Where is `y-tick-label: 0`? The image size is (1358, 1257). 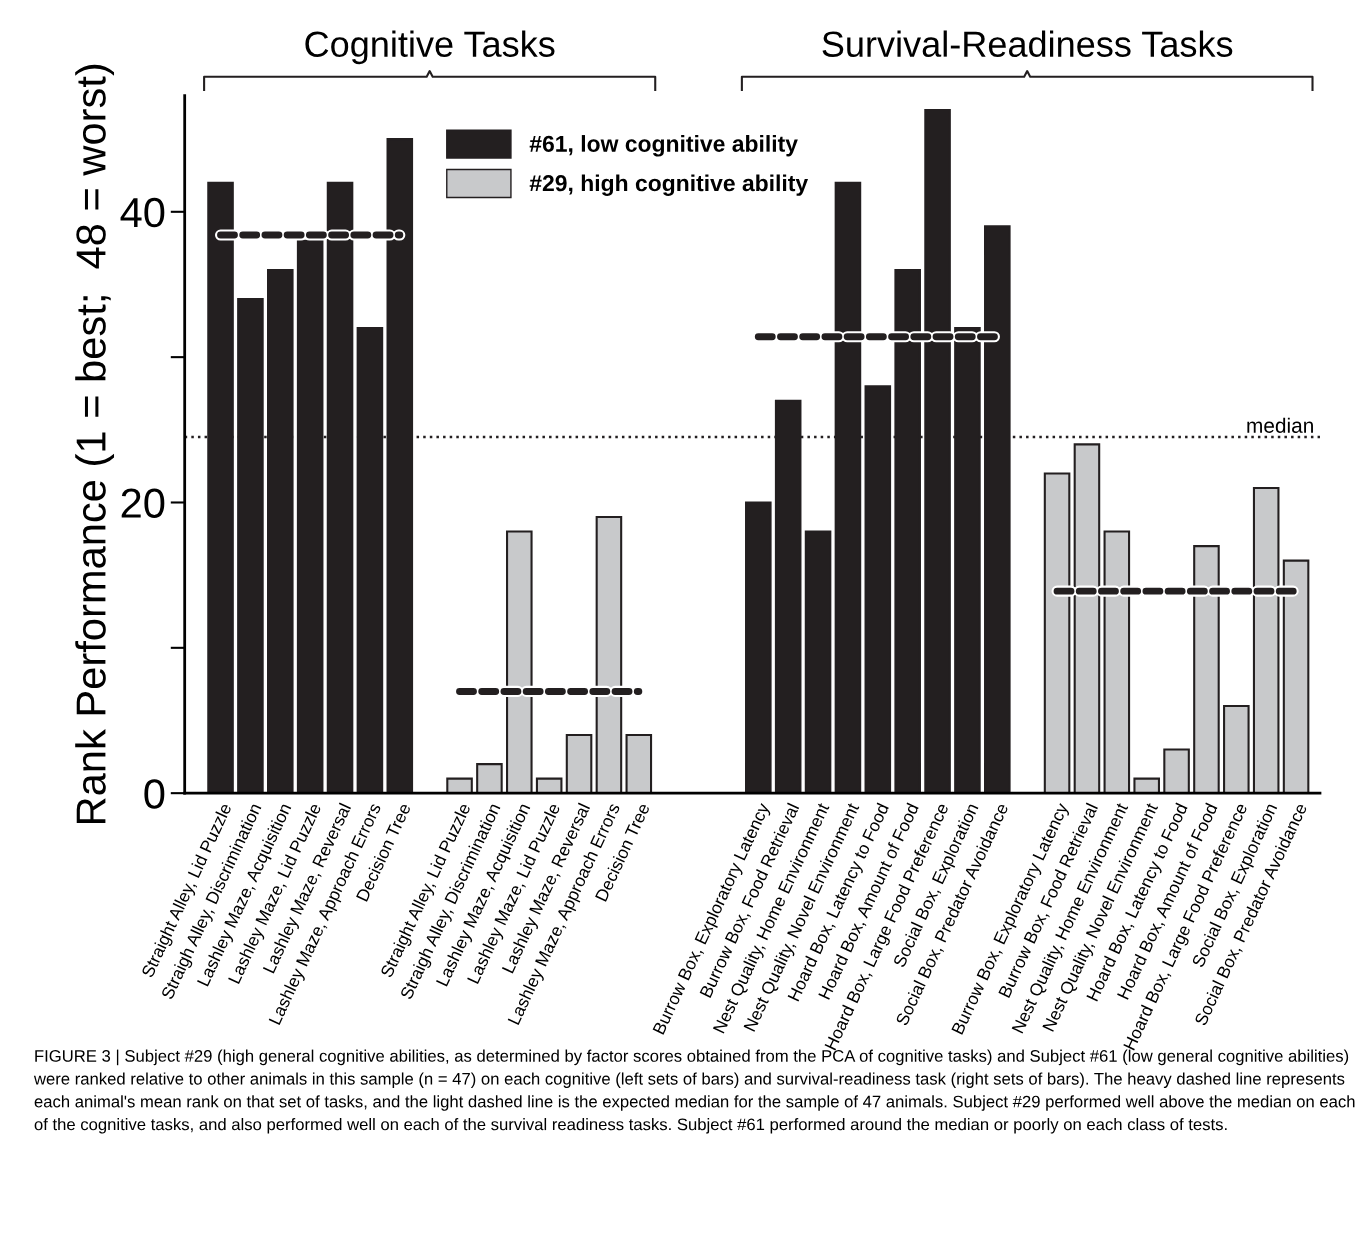 y-tick-label: 0 is located at coordinates (154, 794).